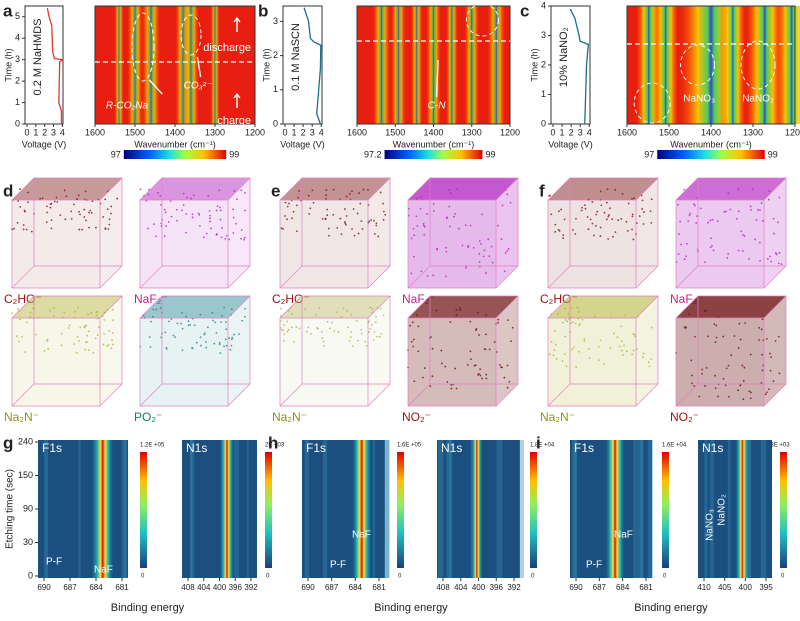 The height and width of the screenshot is (621, 800). Describe the element at coordinates (227, 48) in the screenshot. I see `annotation: discharge` at that location.